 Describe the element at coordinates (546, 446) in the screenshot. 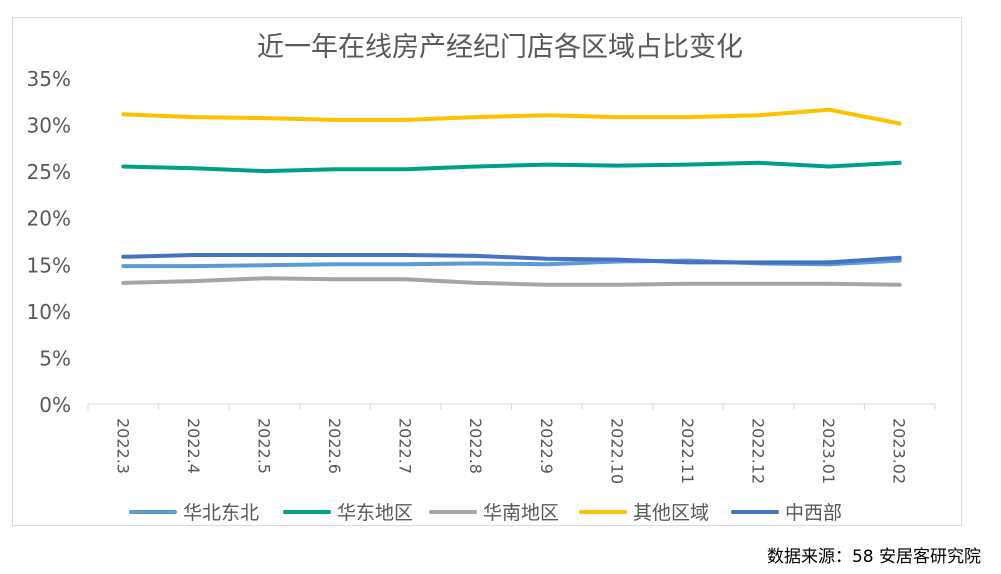

I see `x-tick-label: 2022.9` at that location.